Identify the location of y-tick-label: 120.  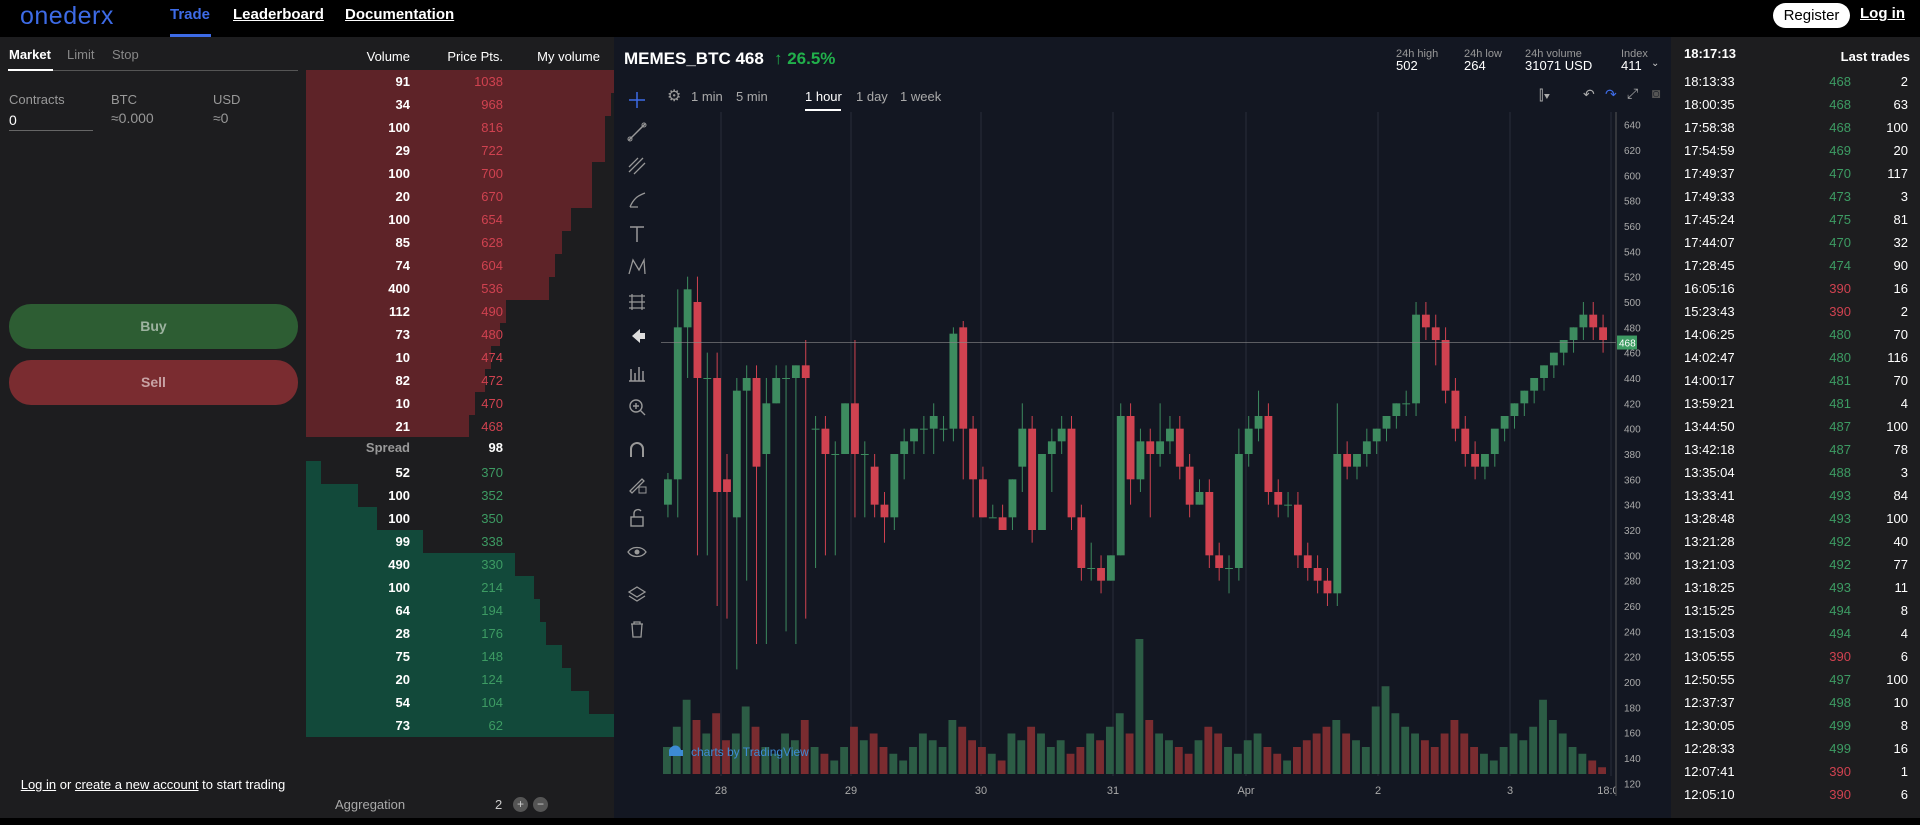
(1632, 784).